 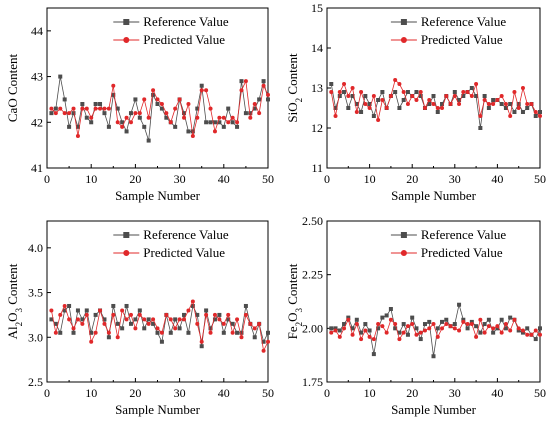 What do you see at coordinates (434, 409) in the screenshot?
I see `x-axis-title: Sample Number` at bounding box center [434, 409].